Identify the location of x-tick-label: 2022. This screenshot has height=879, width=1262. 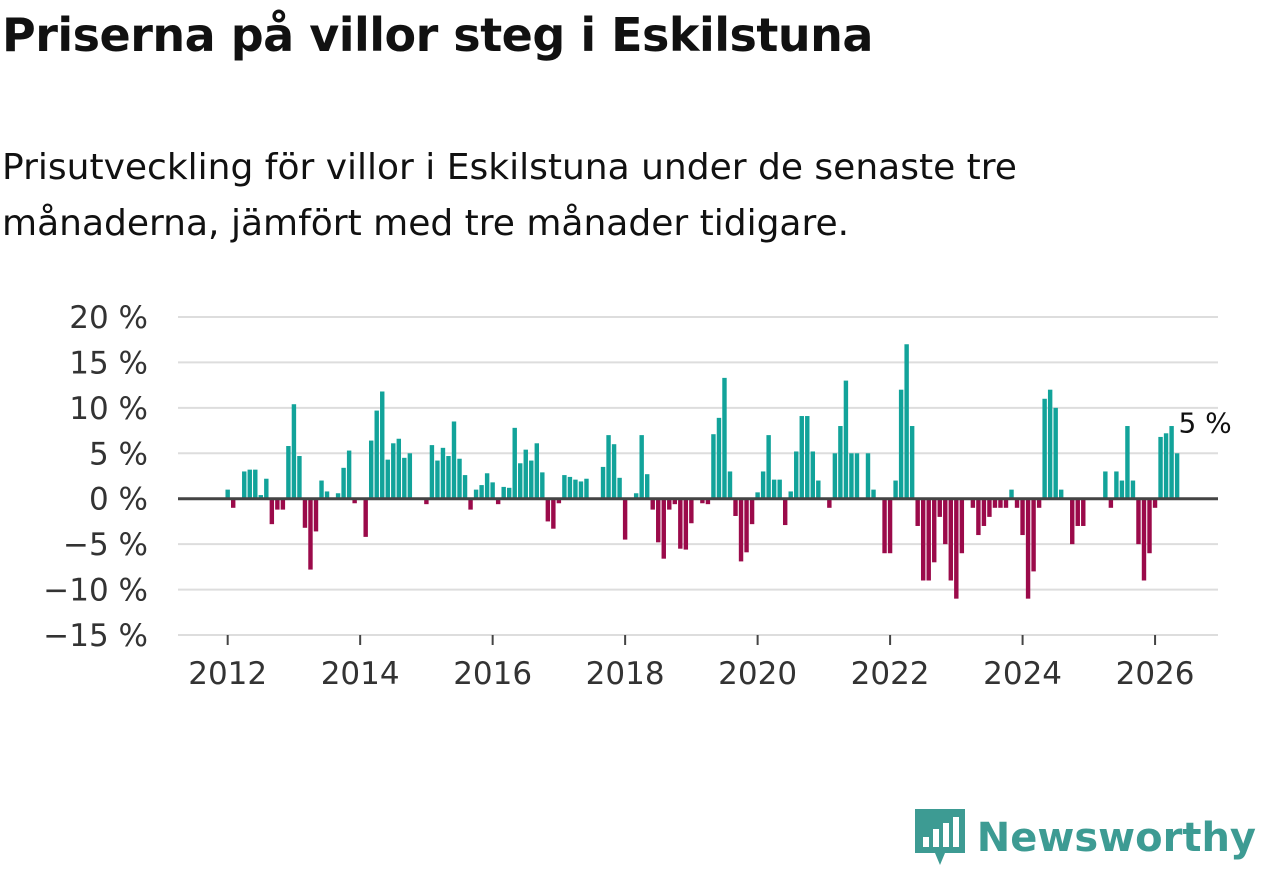
(890, 674).